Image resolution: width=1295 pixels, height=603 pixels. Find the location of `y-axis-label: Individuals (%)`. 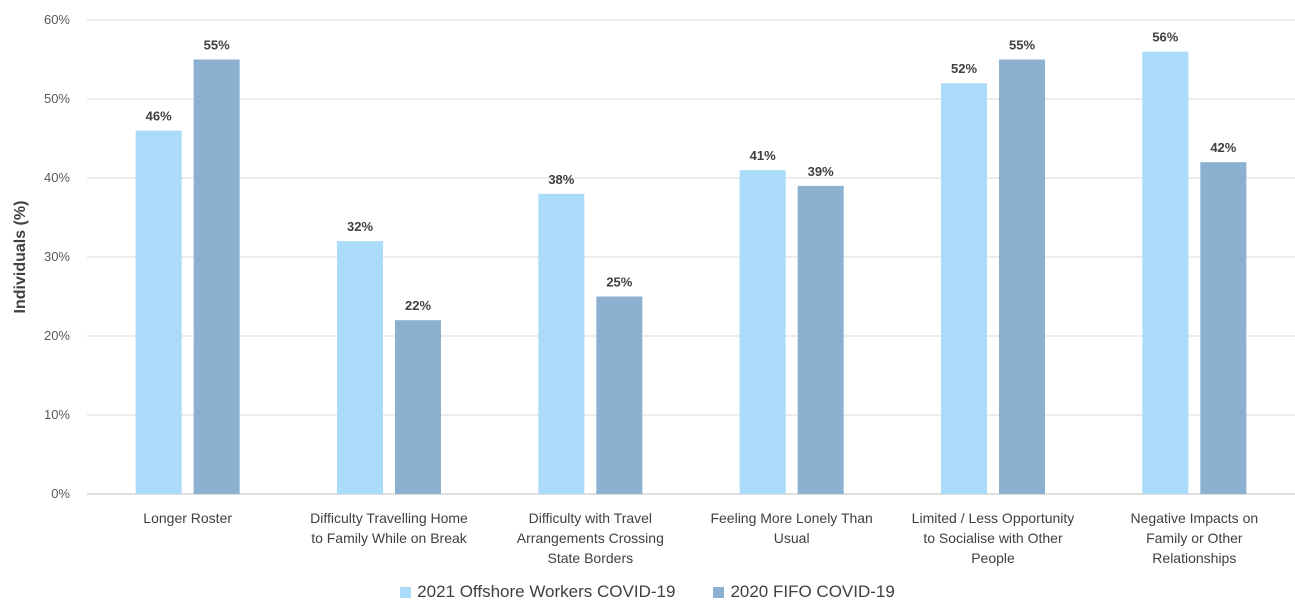

y-axis-label: Individuals (%) is located at coordinates (20, 257).